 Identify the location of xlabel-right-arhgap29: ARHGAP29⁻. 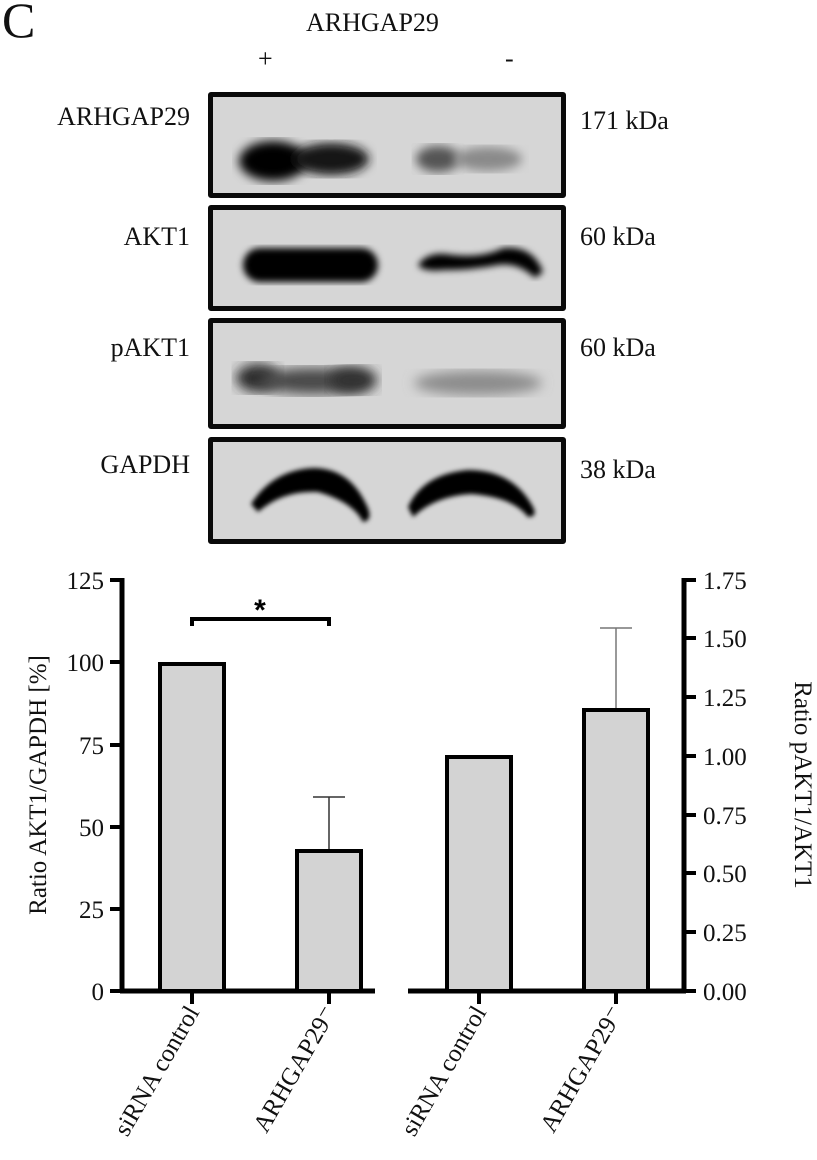
(582, 1070).